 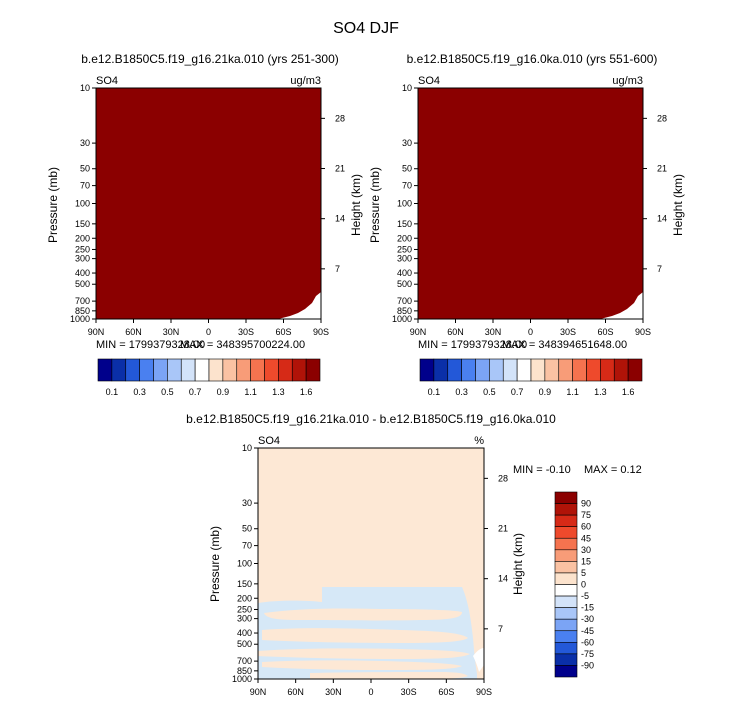 What do you see at coordinates (404, 224) in the screenshot?
I see `y-tick-label: 150` at bounding box center [404, 224].